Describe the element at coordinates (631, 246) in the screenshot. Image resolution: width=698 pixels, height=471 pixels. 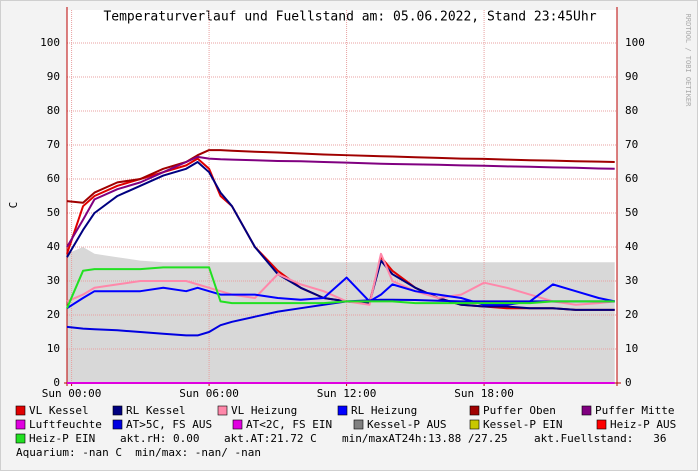
I see `y2-tick-label: 40` at that location.